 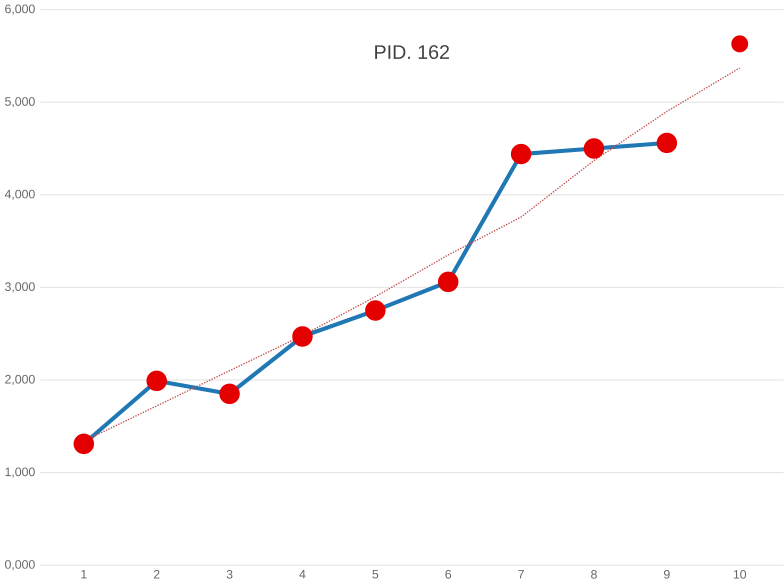 What do you see at coordinates (667, 574) in the screenshot?
I see `x-tick-label: 9` at bounding box center [667, 574].